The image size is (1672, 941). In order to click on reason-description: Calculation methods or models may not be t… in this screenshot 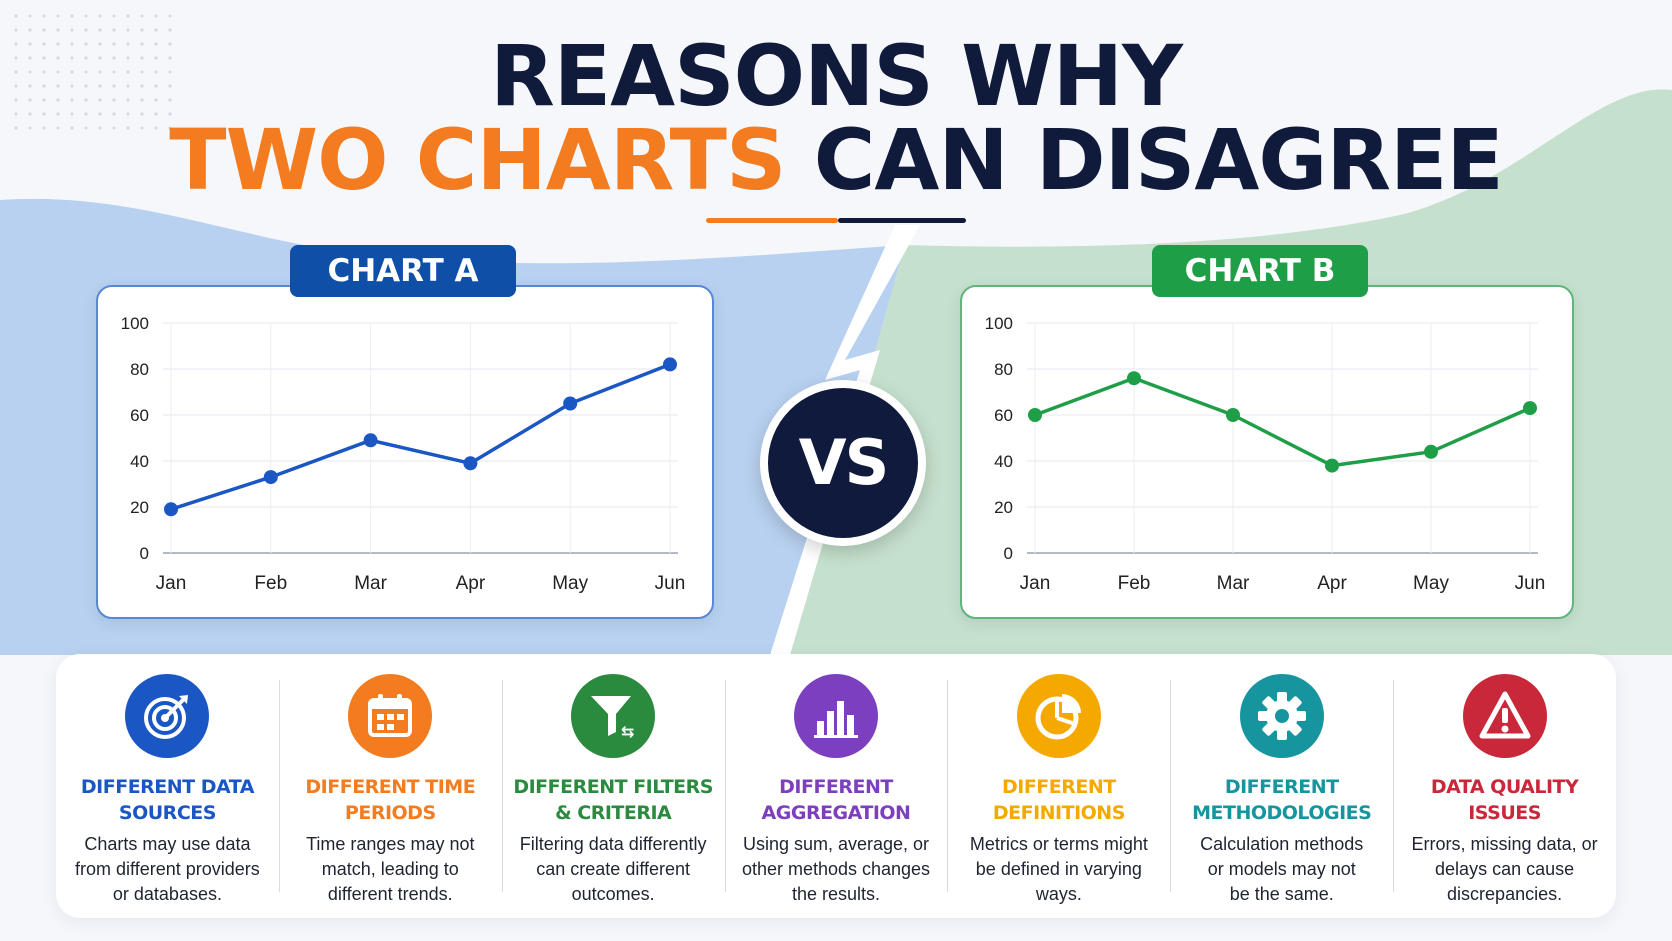, I will do `click(1281, 869)`.